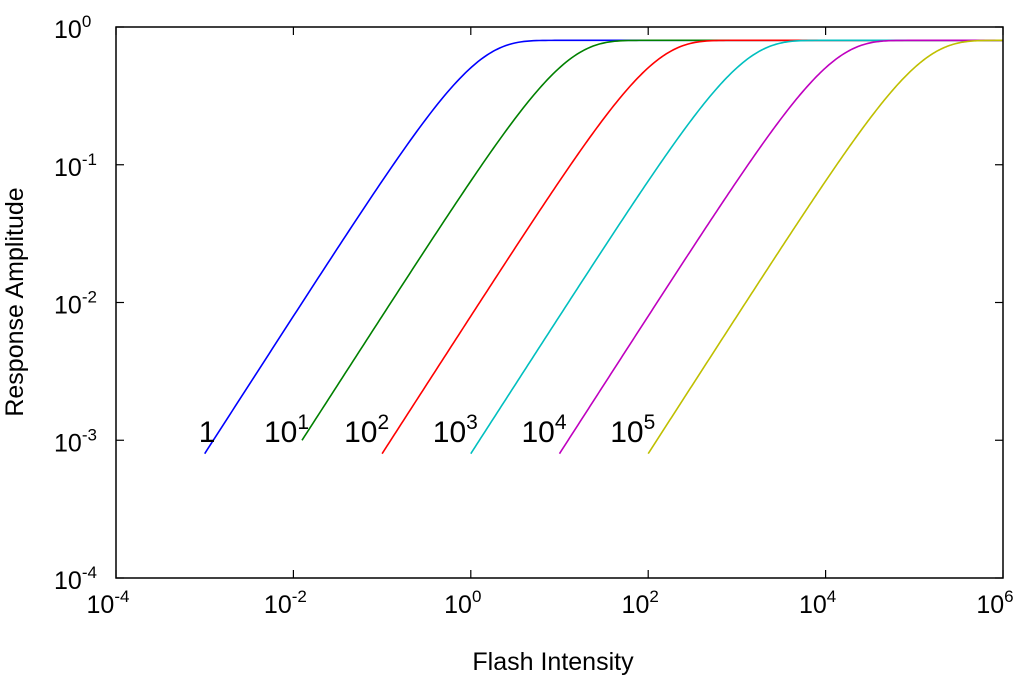 This screenshot has width=1024, height=679. I want to click on x-tick-label: 10⁻², so click(285, 603).